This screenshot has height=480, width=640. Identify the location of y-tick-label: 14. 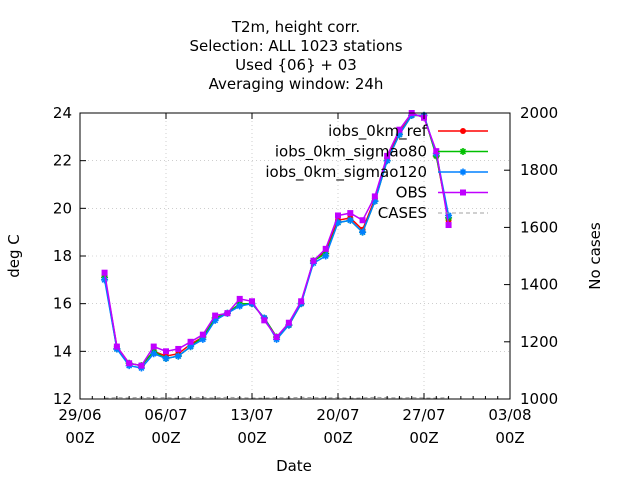
(62, 351).